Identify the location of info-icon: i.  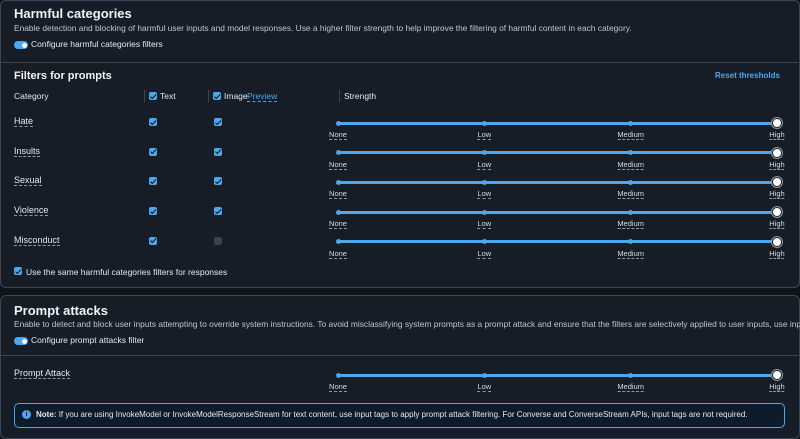
(26, 414).